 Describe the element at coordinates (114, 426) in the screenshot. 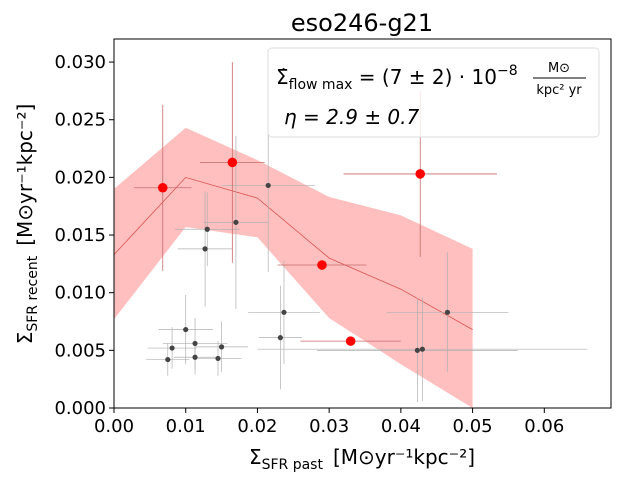

I see `x-tick-label: 0.00` at that location.